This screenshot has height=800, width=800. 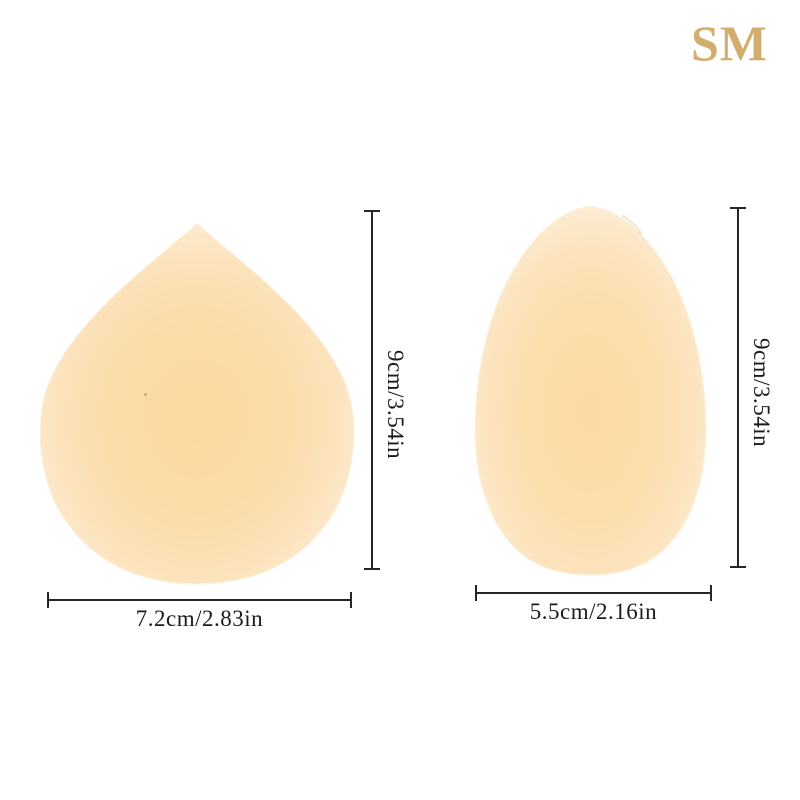 I want to click on height-dimension-label-left: 9cm/3.54in, so click(x=395, y=405).